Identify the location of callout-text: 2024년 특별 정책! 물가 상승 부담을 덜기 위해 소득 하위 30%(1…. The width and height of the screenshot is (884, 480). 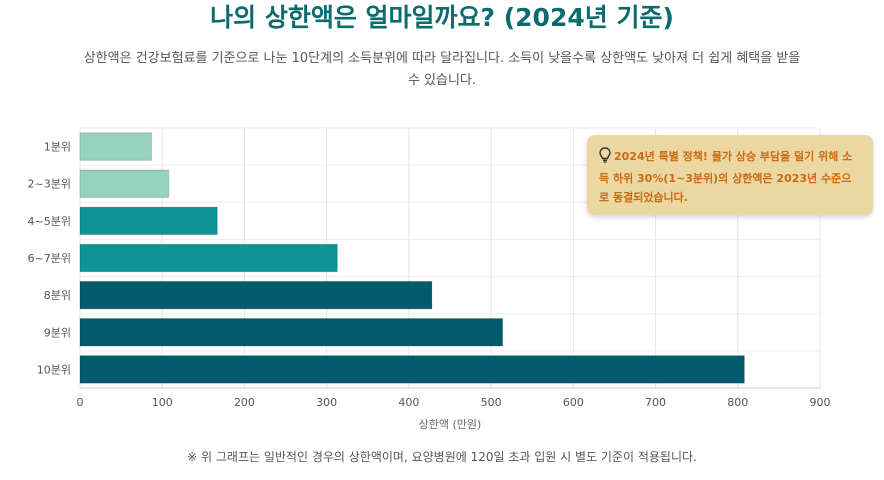
(726, 177).